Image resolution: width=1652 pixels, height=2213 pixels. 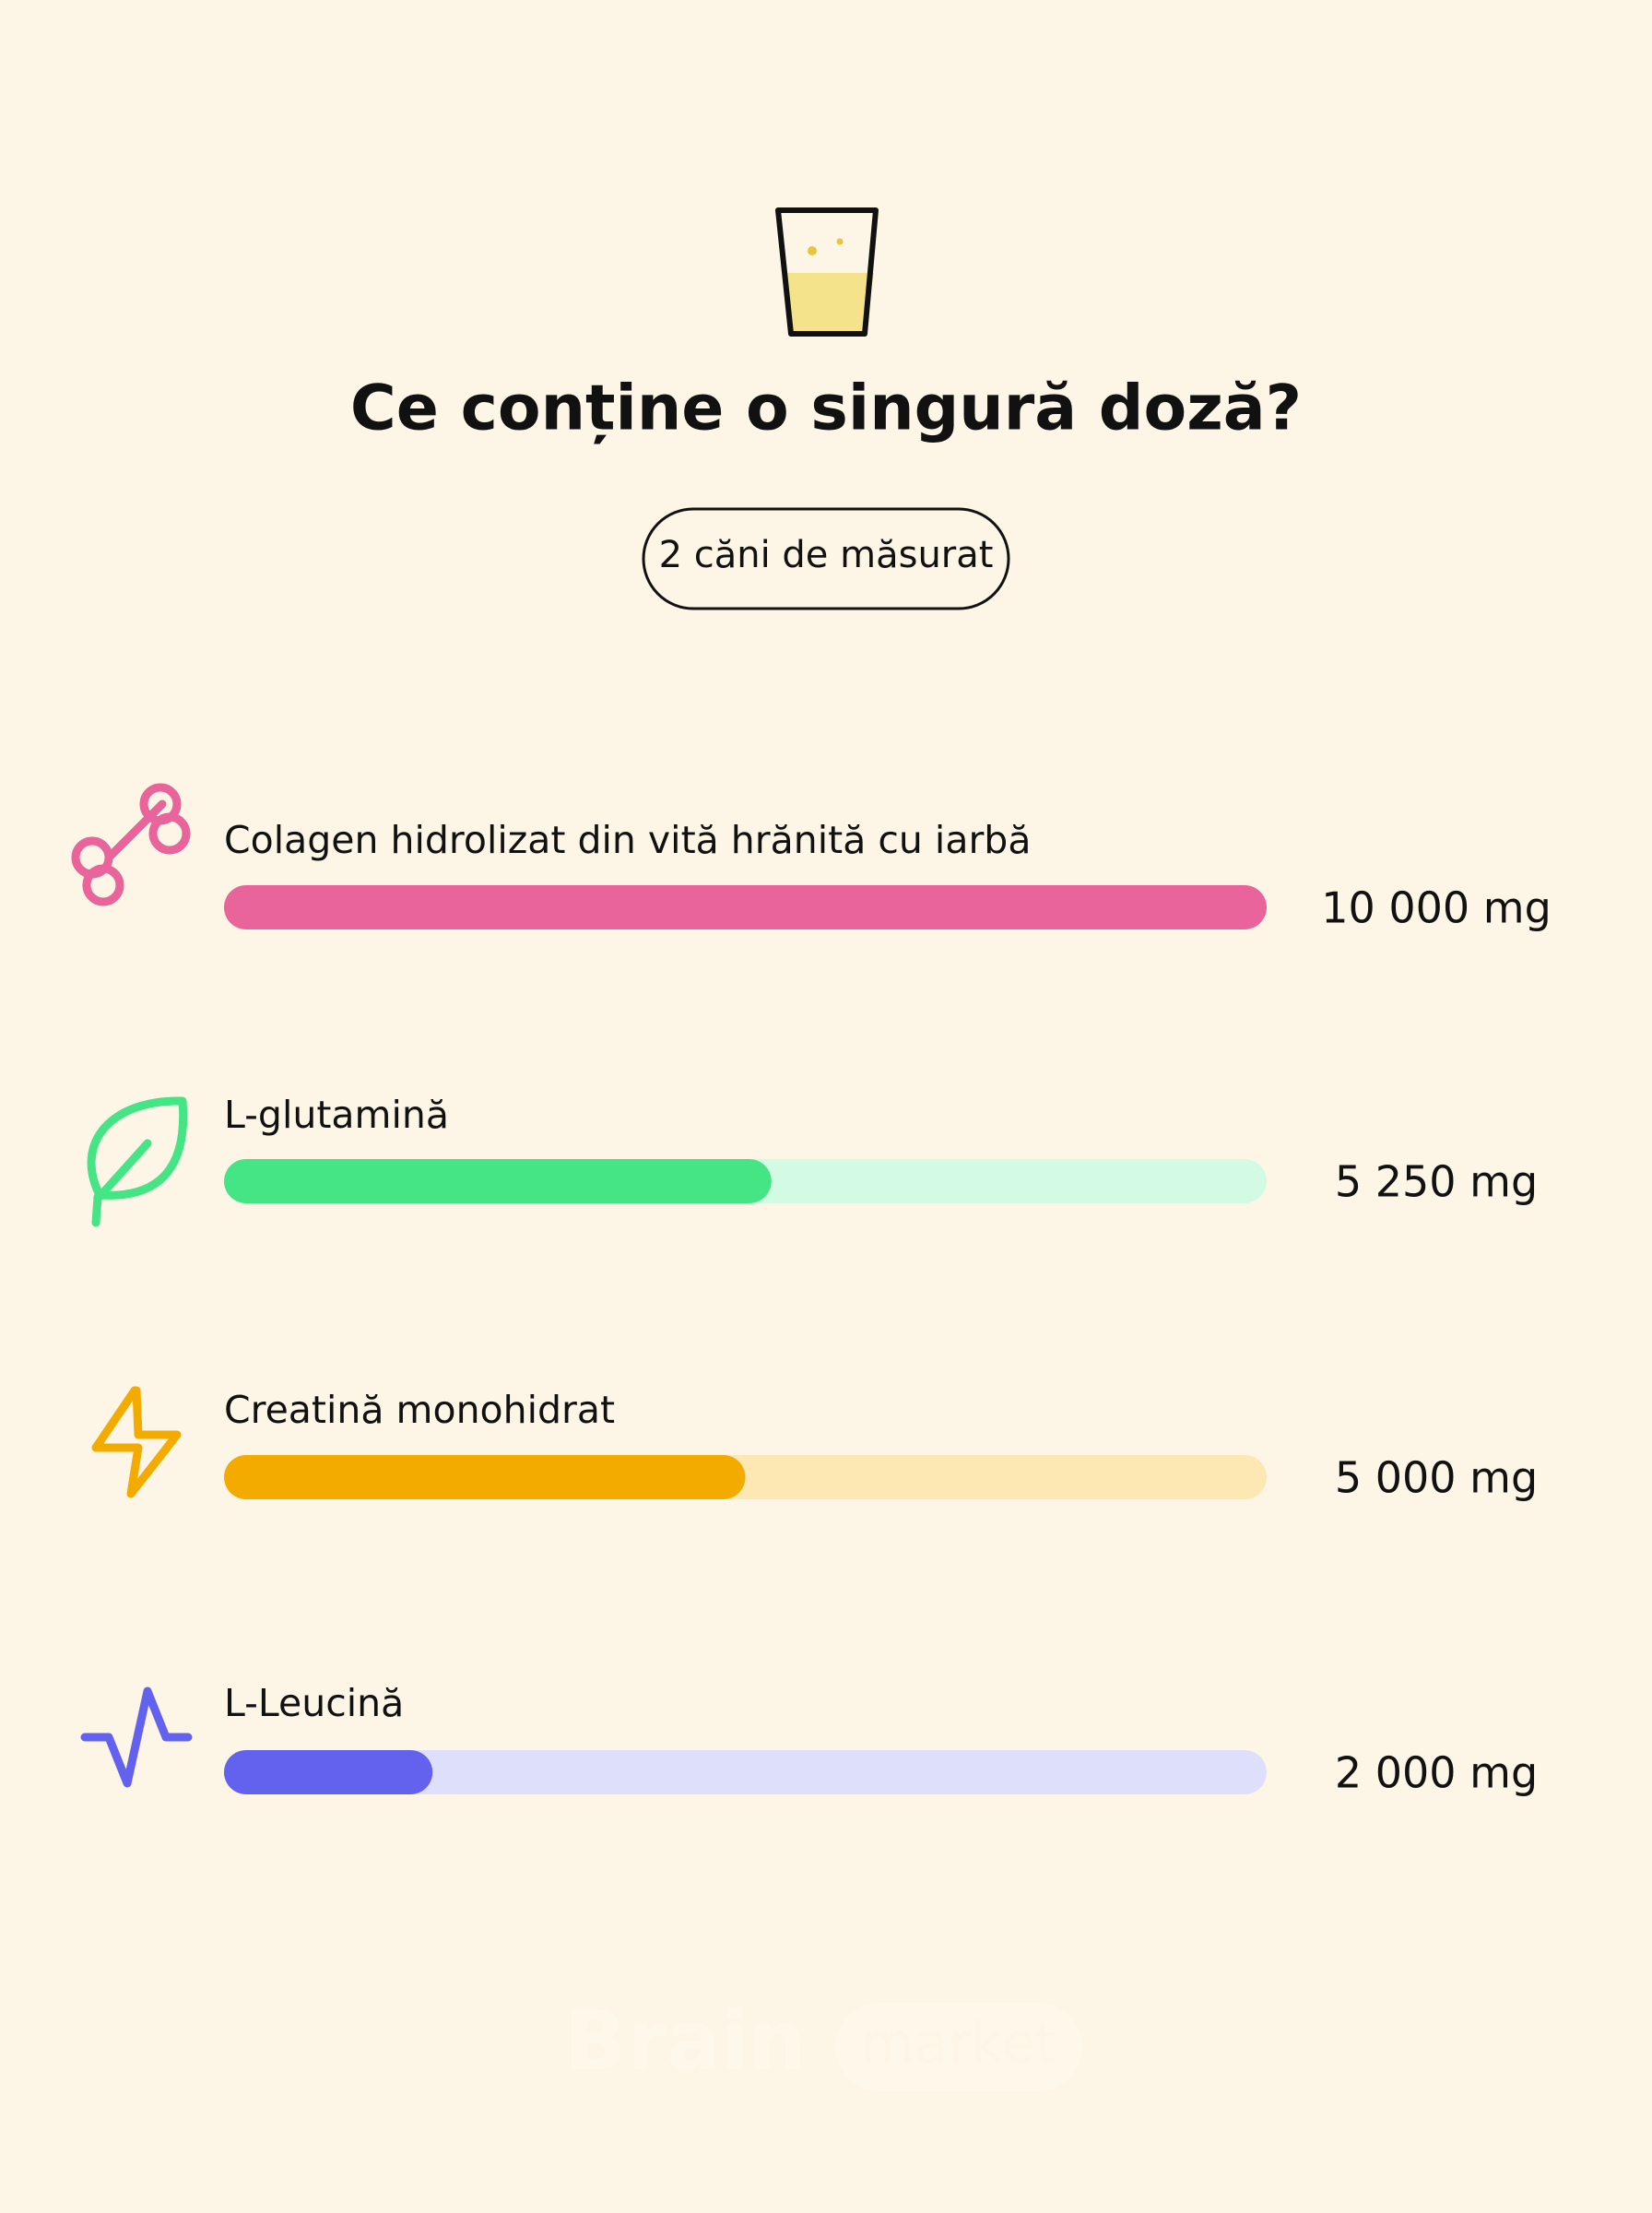 I want to click on bar-label: L-Leucină, so click(x=314, y=1703).